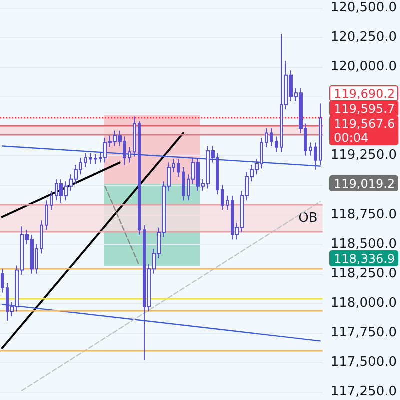 This screenshot has width=400, height=400. What do you see at coordinates (364, 67) in the screenshot?
I see `y-tick-label: 120,000.0` at bounding box center [364, 67].